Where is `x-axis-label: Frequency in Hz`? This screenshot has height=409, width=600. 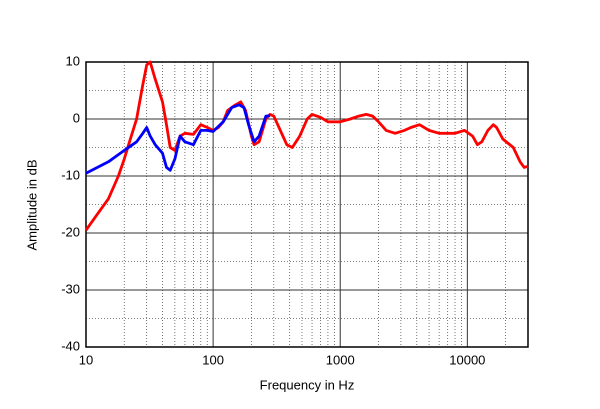 x-axis-label: Frequency in Hz is located at coordinates (307, 384).